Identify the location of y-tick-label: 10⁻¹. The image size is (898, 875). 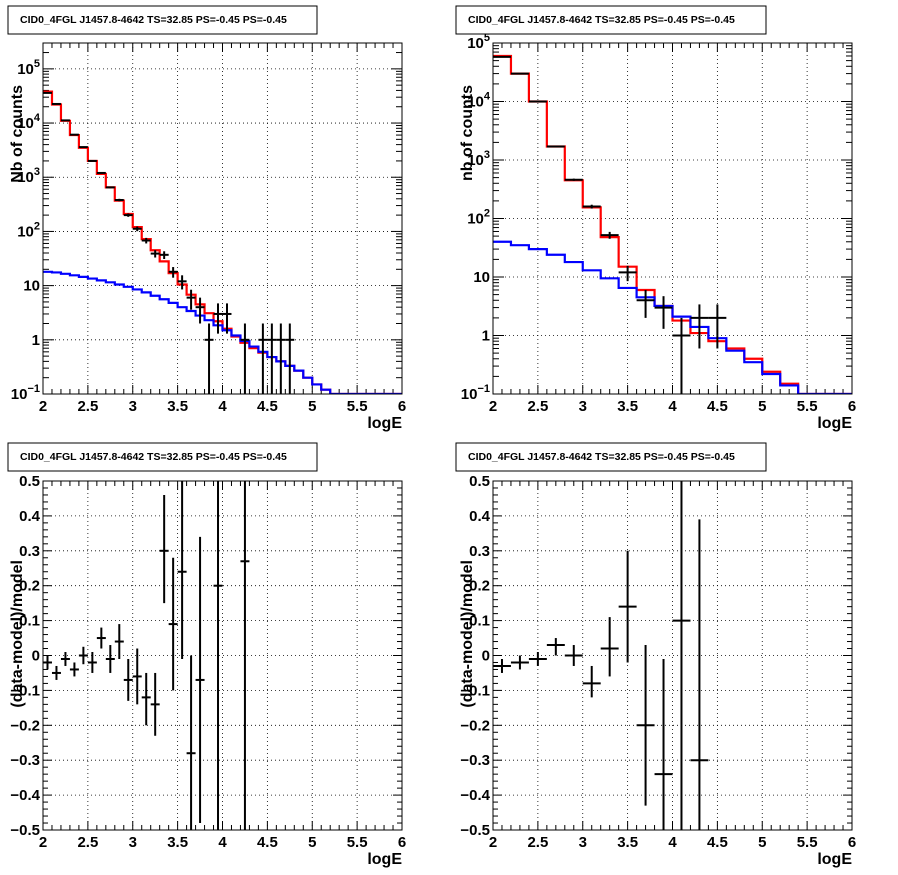
(475, 393).